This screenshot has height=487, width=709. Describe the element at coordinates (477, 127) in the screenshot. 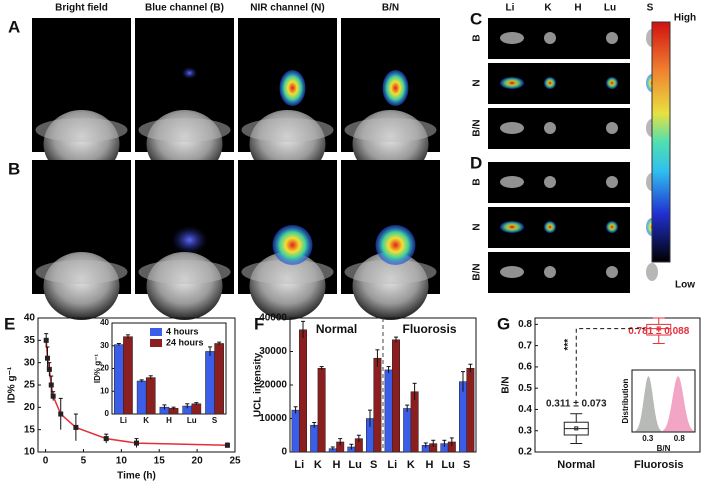

I see `row-label: B/N` at that location.